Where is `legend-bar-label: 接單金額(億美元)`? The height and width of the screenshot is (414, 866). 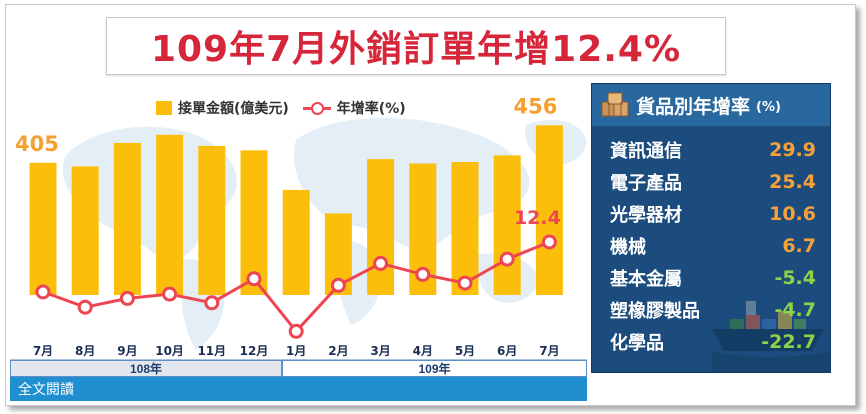 legend-bar-label: 接單金額(億美元) is located at coordinates (233, 109).